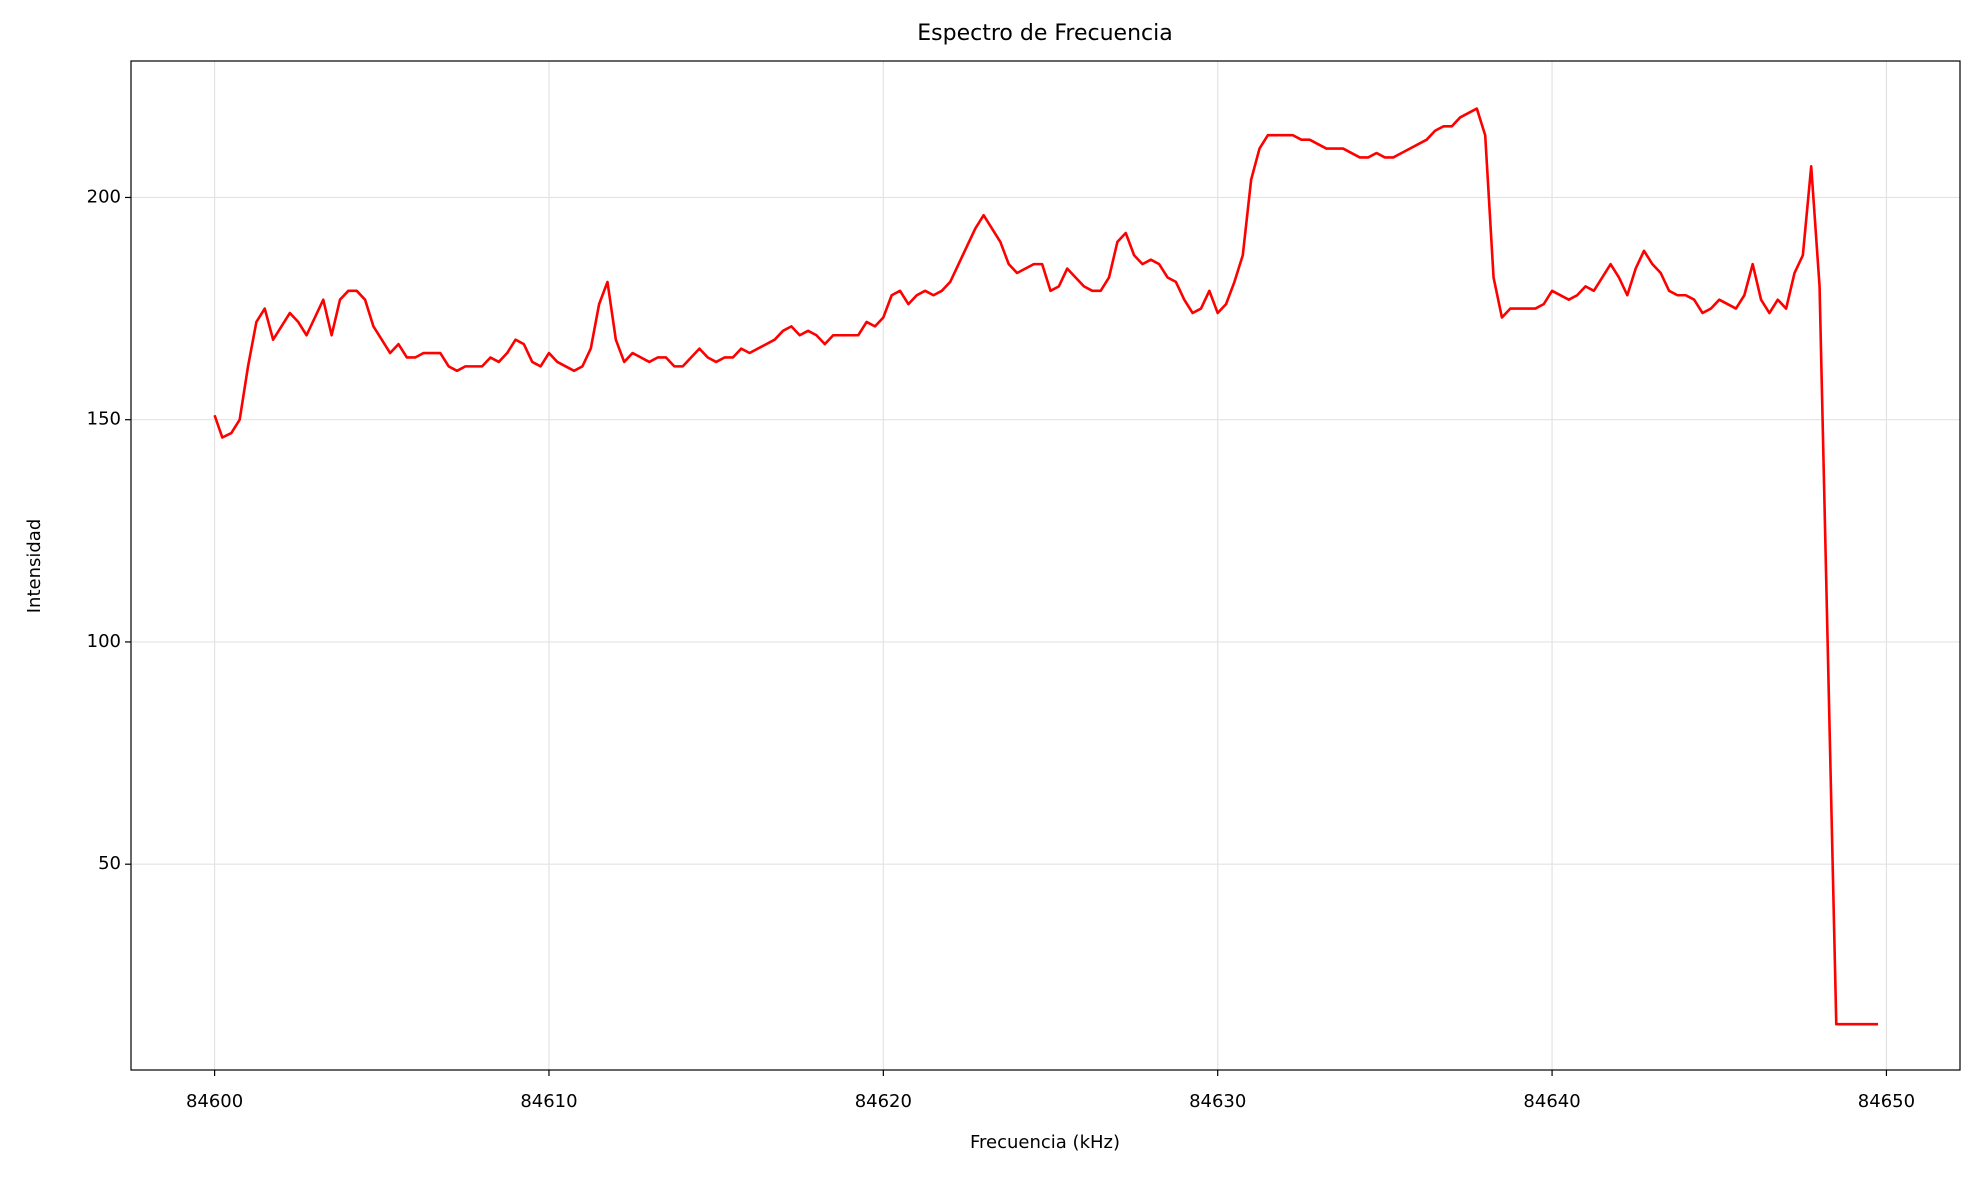  I want to click on y-tick-label: 100, so click(104, 641).